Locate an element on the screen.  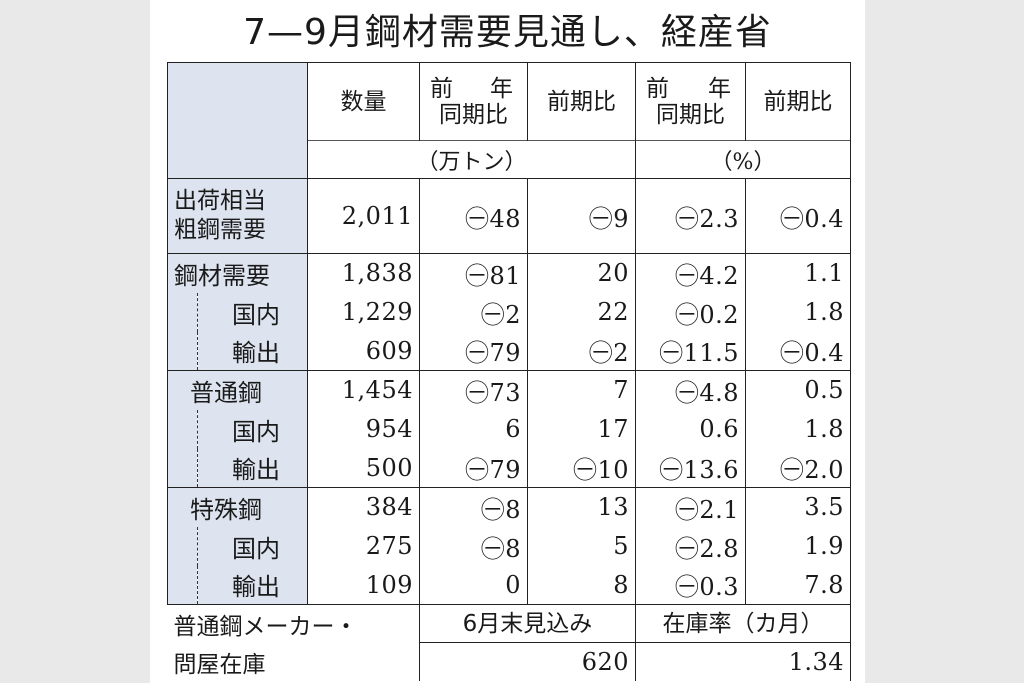
cell-qoq: 17 is located at coordinates (581, 429).